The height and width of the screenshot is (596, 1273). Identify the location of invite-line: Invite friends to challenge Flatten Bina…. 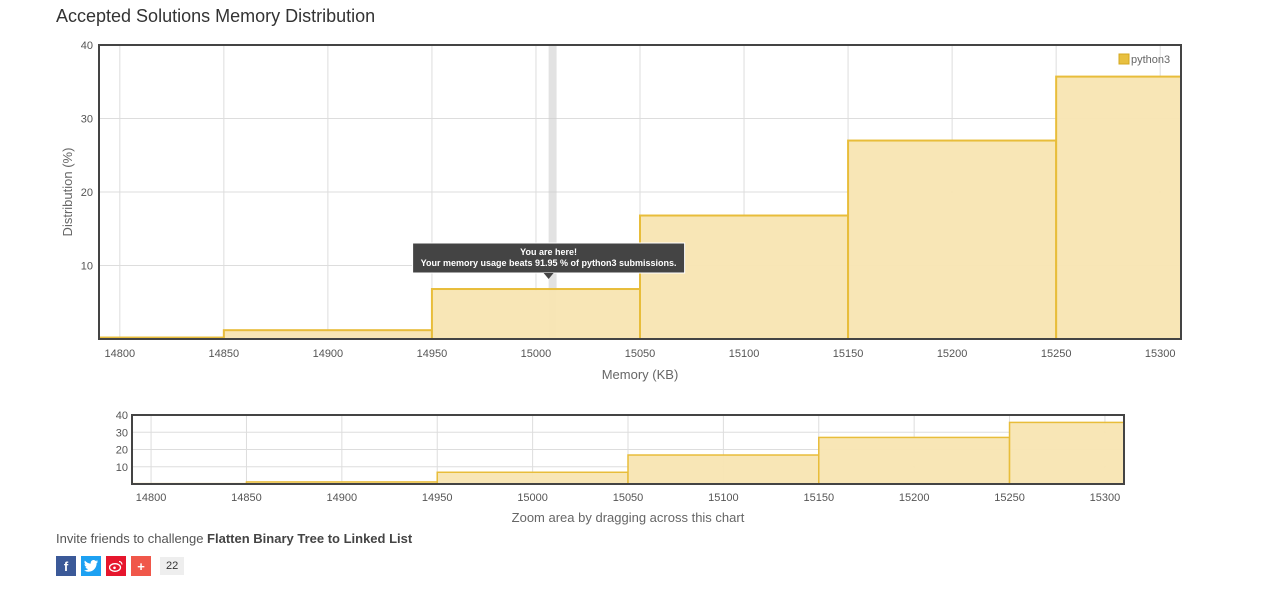
(234, 538).